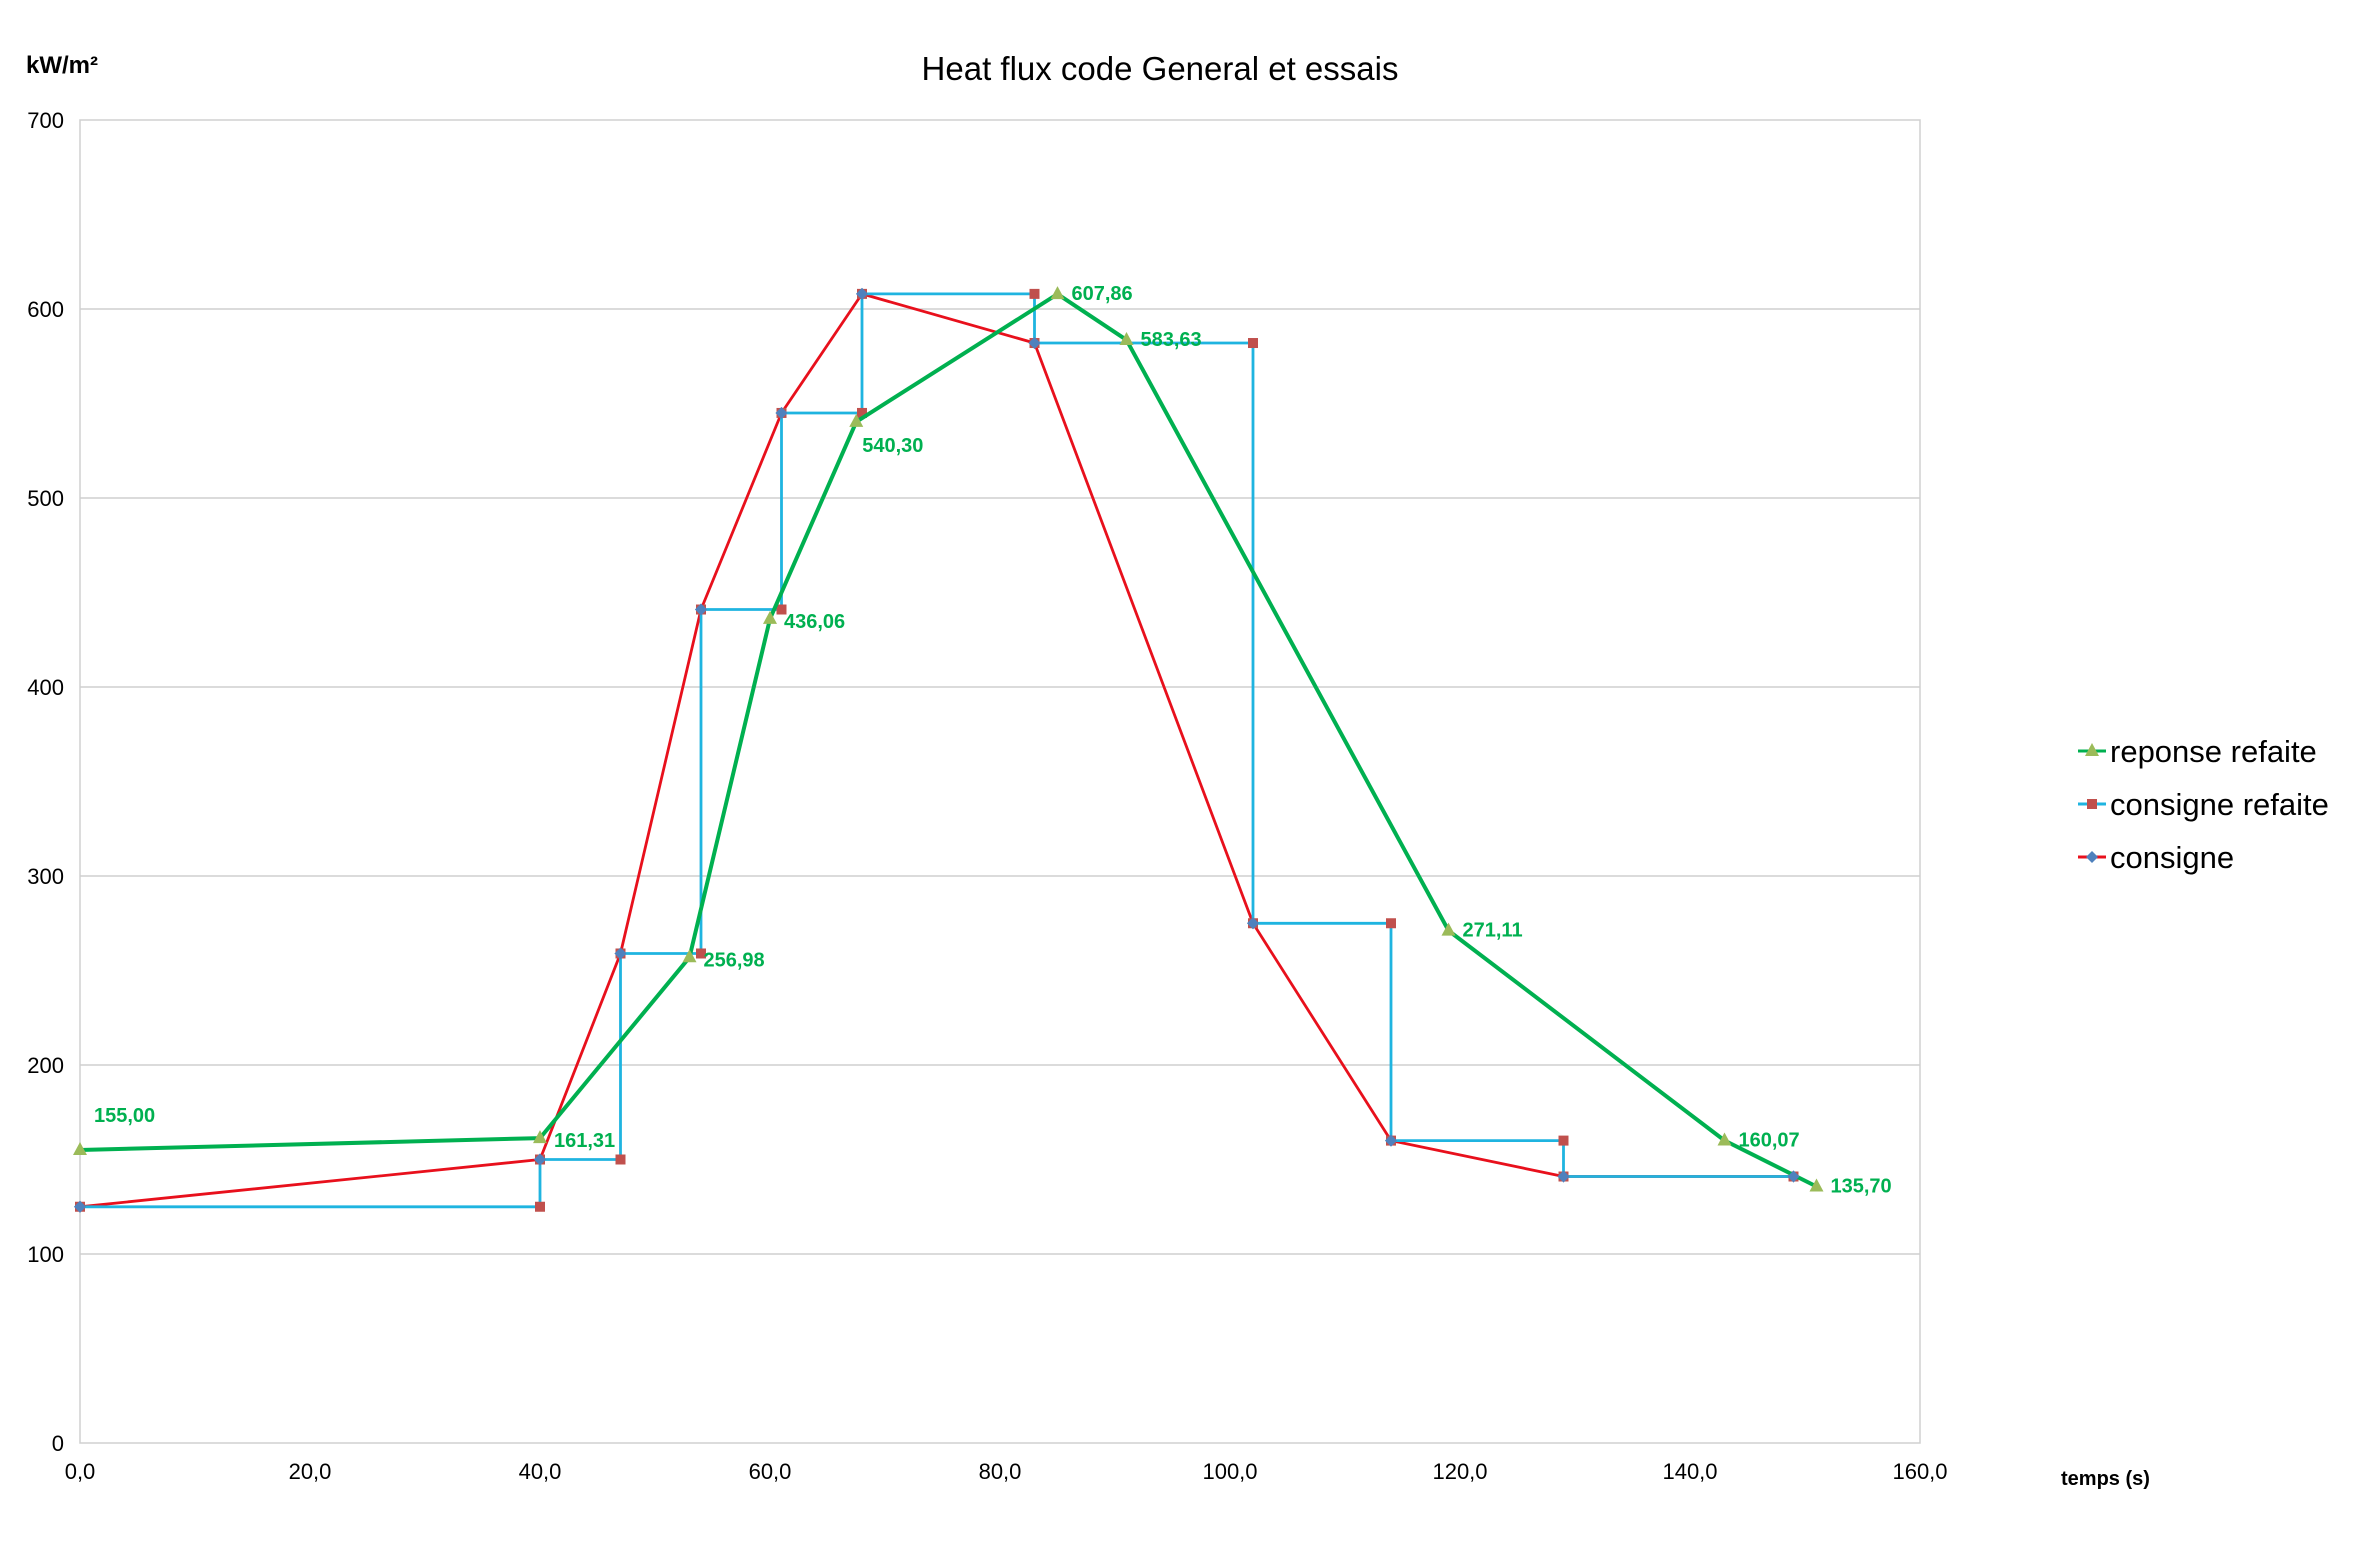 This screenshot has width=2362, height=1553. Describe the element at coordinates (540, 1471) in the screenshot. I see `x-tick-label: 40,0` at that location.